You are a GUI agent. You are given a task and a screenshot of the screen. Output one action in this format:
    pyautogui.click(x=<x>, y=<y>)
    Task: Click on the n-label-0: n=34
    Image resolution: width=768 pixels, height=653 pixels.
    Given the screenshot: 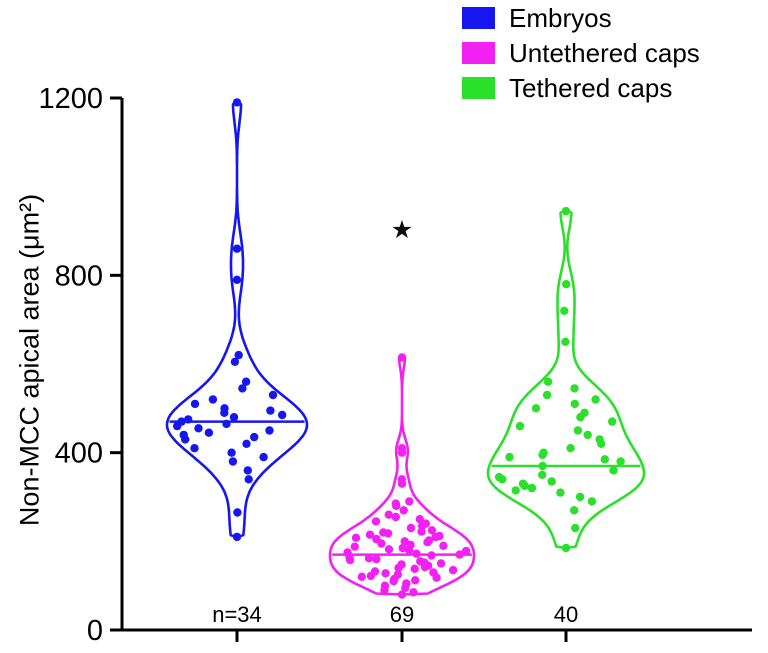 What is the action you would take?
    pyautogui.click(x=237, y=614)
    